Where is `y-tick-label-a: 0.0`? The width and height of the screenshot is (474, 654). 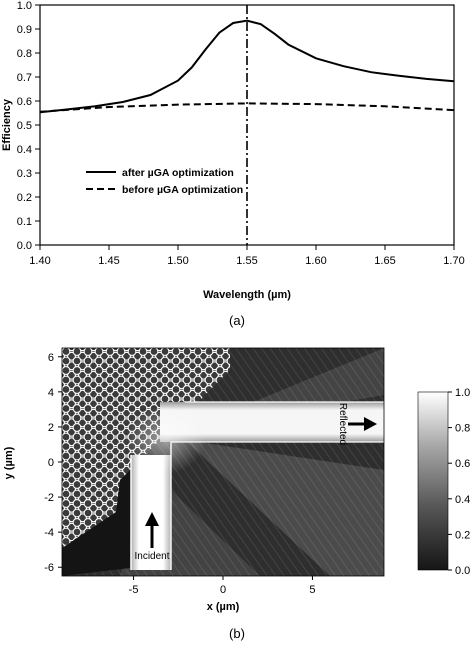
y-tick-label-a: 0.0 is located at coordinates (24, 246).